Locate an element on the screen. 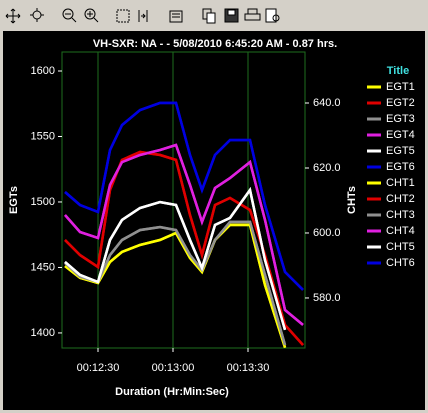  x-tick-label: 00:12:30 is located at coordinates (98, 368).